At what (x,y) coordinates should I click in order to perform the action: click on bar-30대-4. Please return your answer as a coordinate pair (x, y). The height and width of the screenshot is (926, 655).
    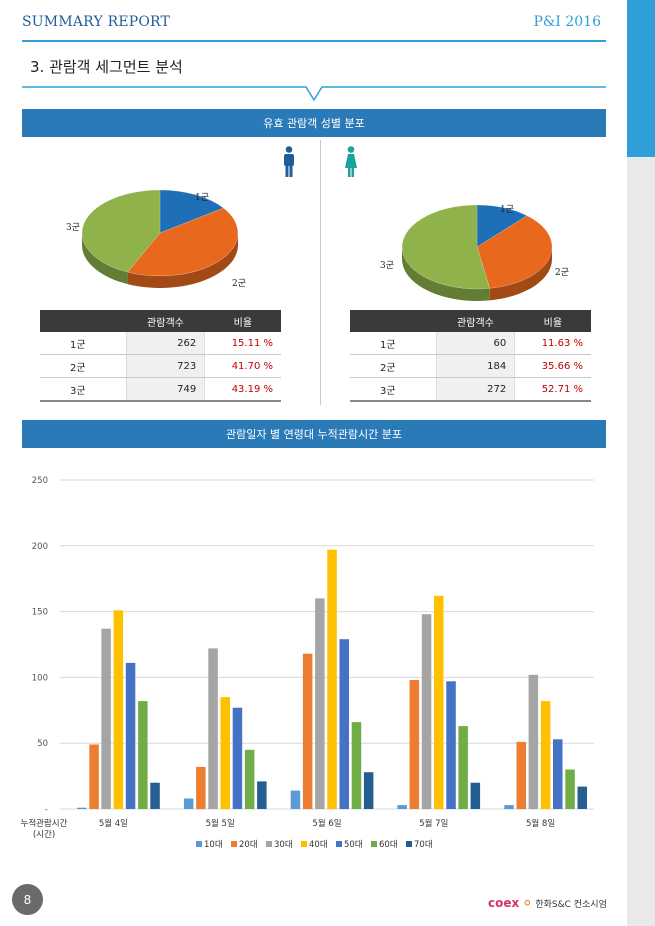
    Looking at the image, I should click on (533, 741).